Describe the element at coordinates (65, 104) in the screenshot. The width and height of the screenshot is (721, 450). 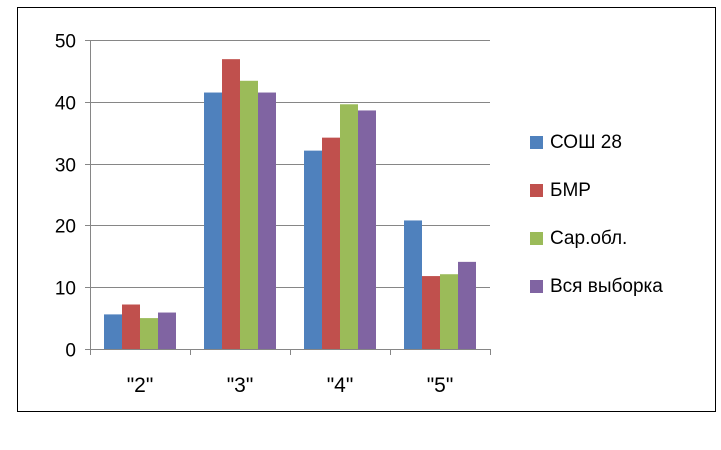
I see `y-tick-label: 40` at that location.